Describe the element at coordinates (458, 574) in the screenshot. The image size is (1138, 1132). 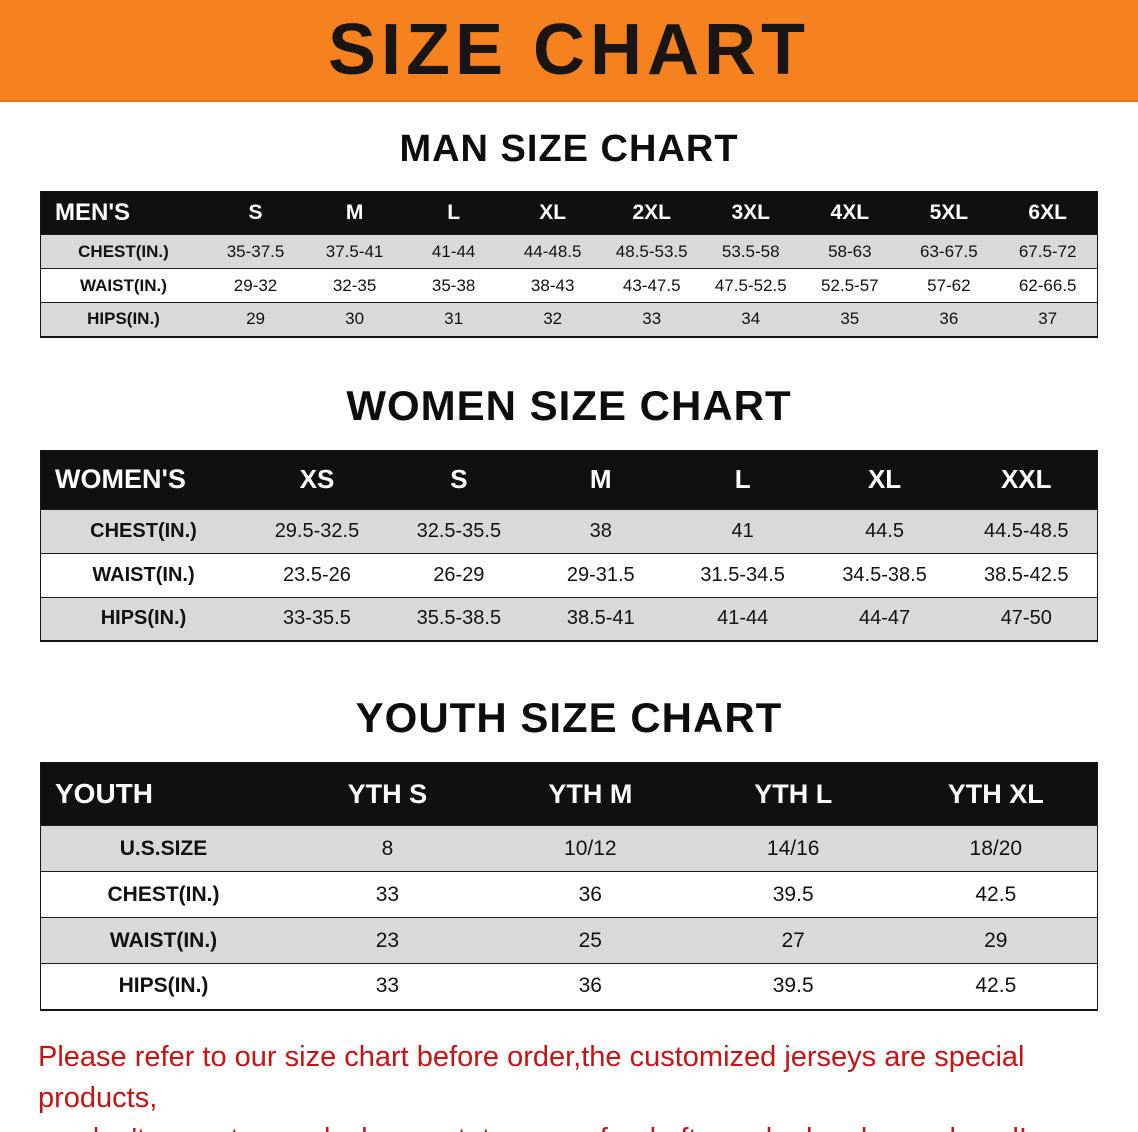
I see `size-value: 26-29` at that location.